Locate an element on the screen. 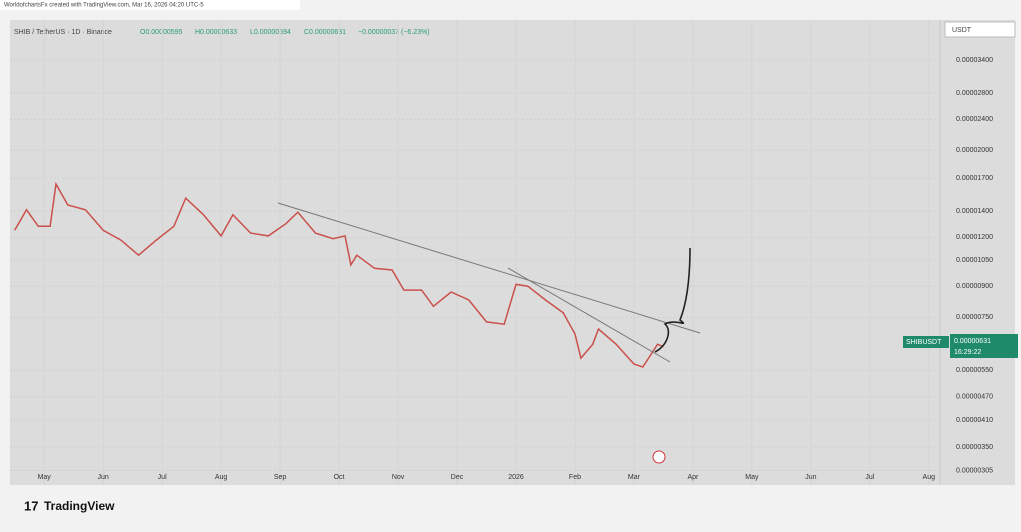 The height and width of the screenshot is (532, 1021). watermark-box is located at coordinates (150, 5).